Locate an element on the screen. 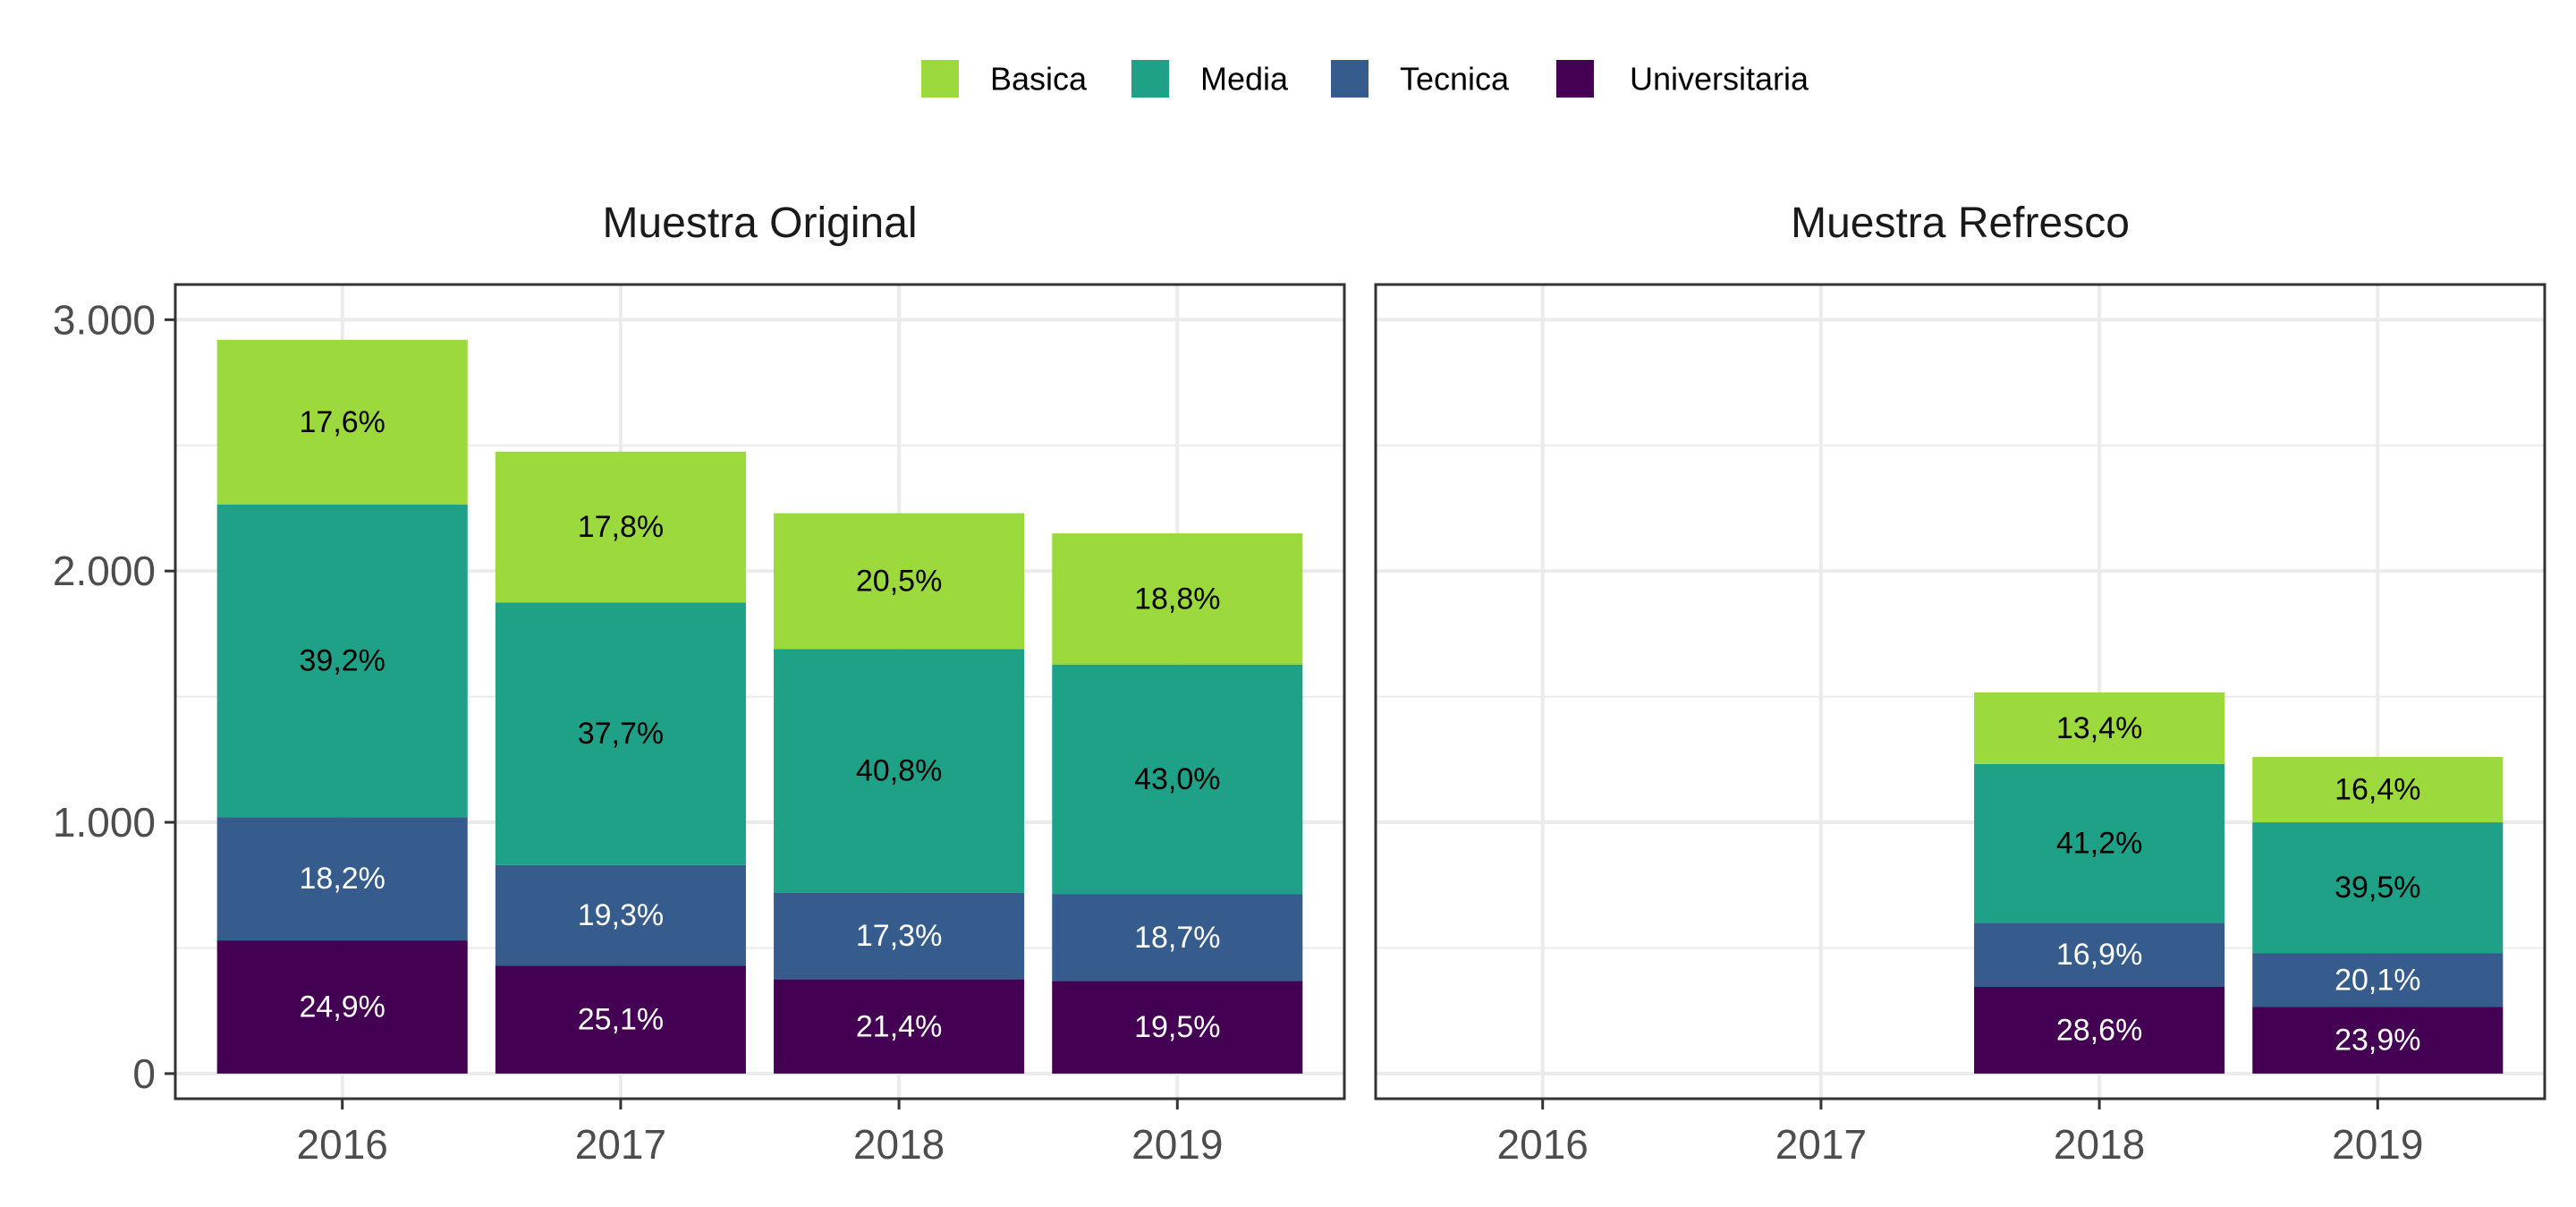 The image size is (2576, 1207). bar-basica-muestra-original-2016 is located at coordinates (342, 422).